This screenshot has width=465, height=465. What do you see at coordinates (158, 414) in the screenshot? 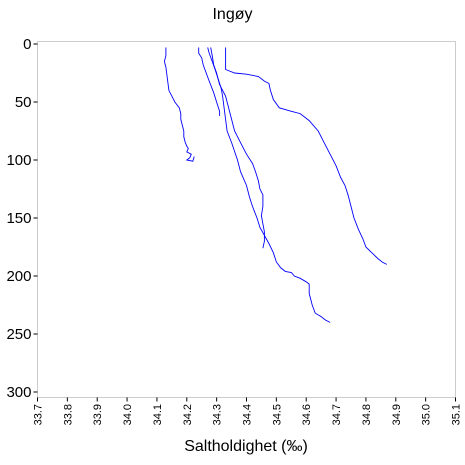
I see `x-tick-label: 34.1` at bounding box center [158, 414].